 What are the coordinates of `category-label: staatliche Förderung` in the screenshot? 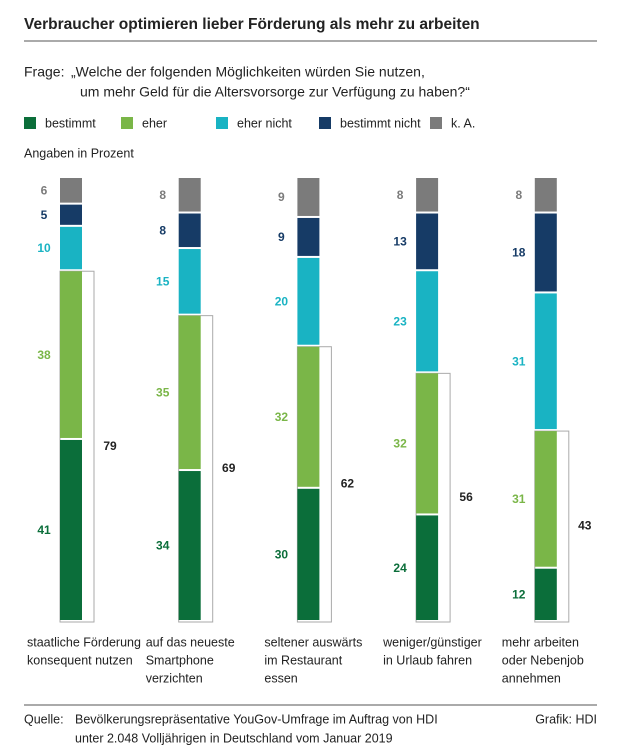 It's located at (84, 642).